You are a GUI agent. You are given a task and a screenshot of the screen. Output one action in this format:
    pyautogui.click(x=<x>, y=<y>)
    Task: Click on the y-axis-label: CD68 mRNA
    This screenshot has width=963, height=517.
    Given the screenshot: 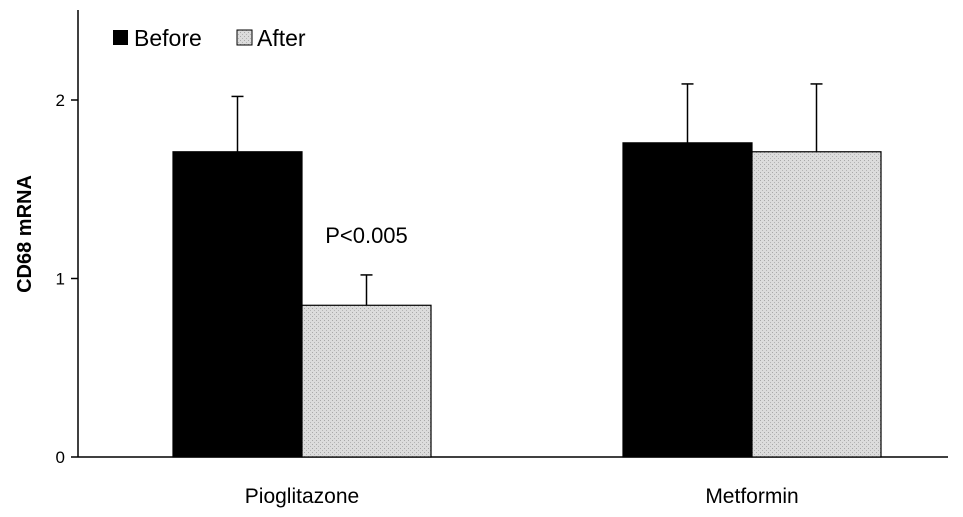 What is the action you would take?
    pyautogui.click(x=25, y=234)
    